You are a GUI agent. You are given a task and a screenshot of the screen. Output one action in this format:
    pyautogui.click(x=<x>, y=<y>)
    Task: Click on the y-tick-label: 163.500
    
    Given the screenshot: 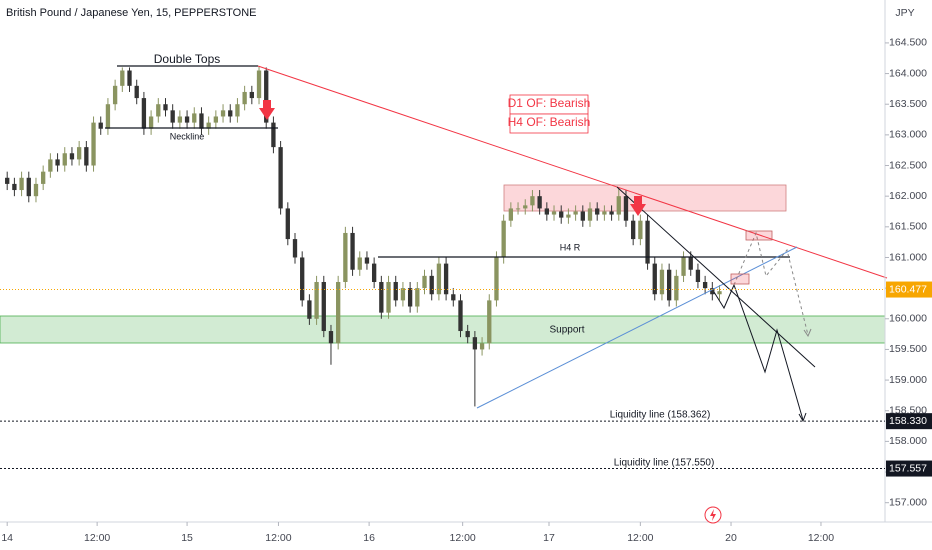 What is the action you would take?
    pyautogui.click(x=908, y=104)
    